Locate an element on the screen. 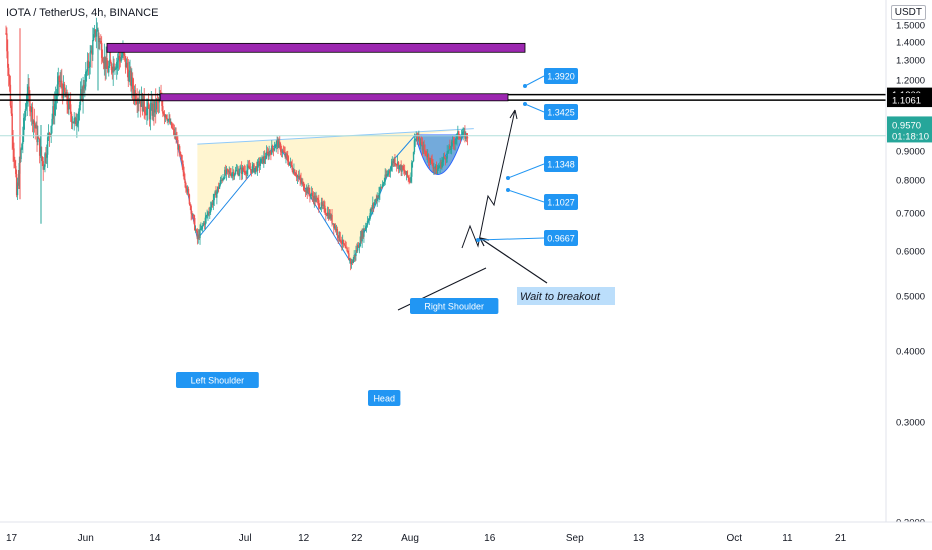 The image size is (932, 550). time-axis: 17 Jun 14 Jul 12 22 Aug 16 Sep 13 Oct 11 21 is located at coordinates (466, 535).